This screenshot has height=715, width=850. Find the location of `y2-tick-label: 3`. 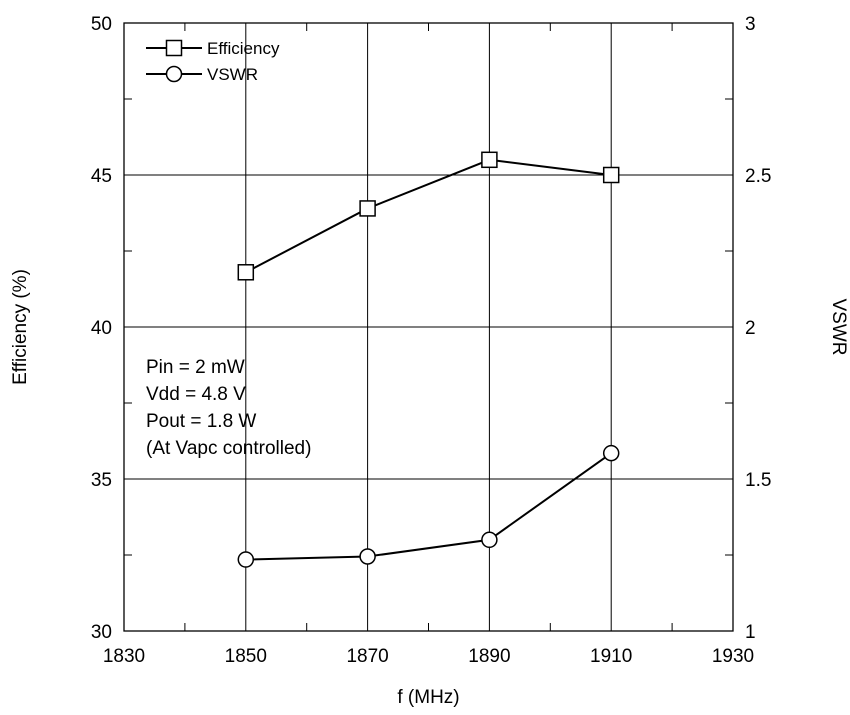

y2-tick-label: 3 is located at coordinates (750, 24).